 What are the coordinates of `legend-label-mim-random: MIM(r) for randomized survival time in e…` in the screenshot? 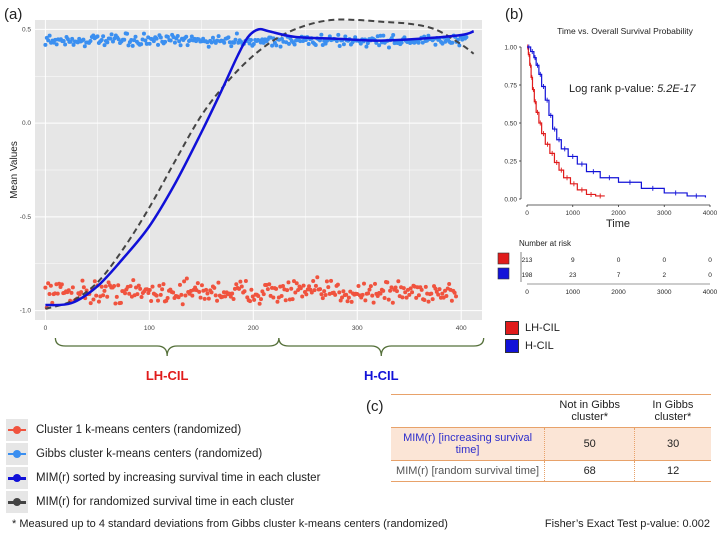 It's located at (165, 502).